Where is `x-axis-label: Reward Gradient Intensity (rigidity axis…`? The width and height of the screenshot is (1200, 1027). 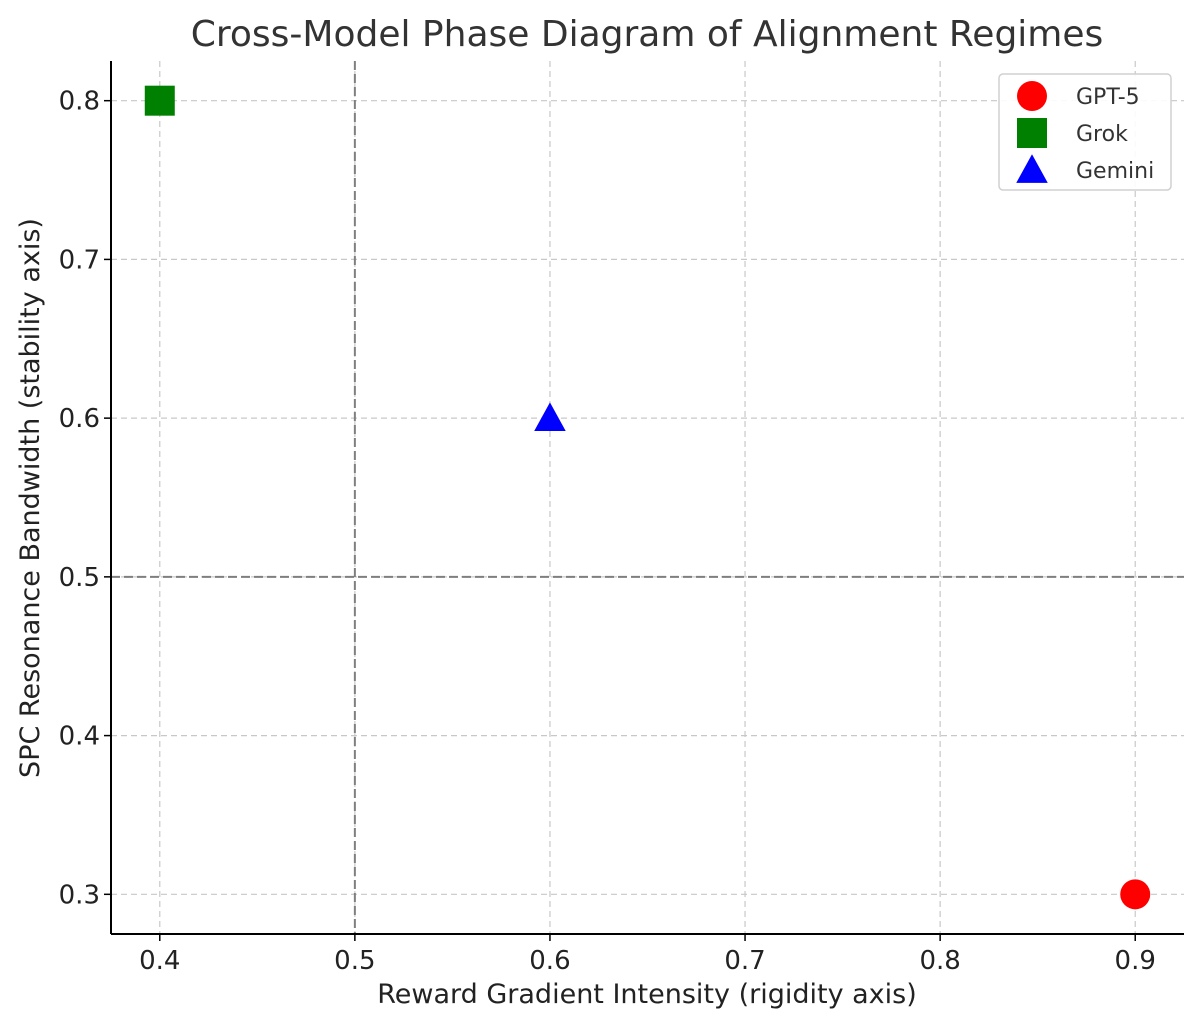
x-axis-label: Reward Gradient Intensity (rigidity axis… is located at coordinates (647, 994).